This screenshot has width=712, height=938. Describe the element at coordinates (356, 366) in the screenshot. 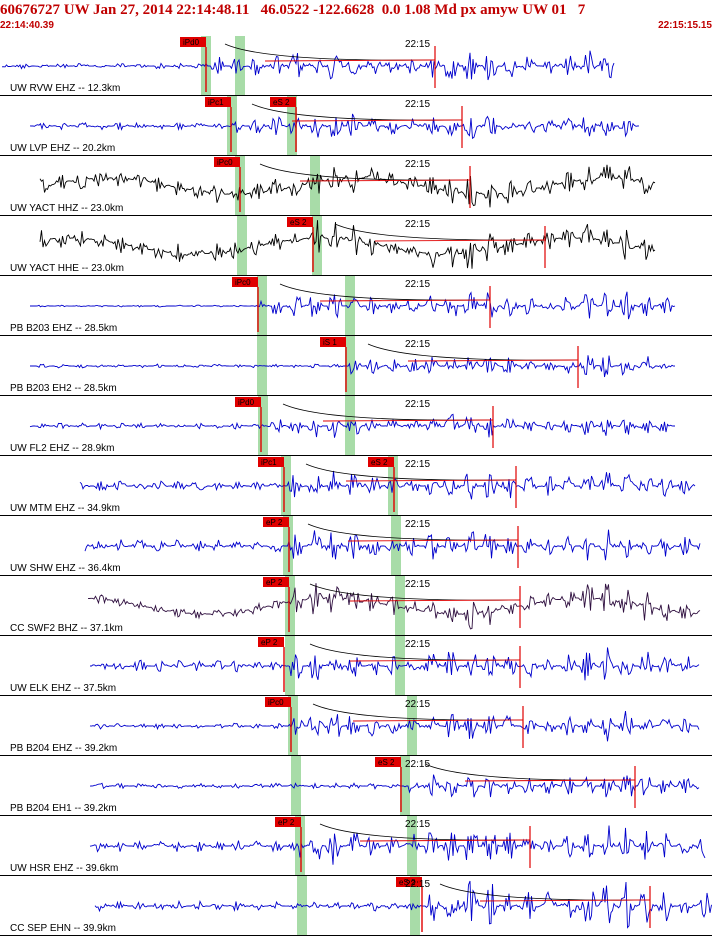

I see `trace-row: iS 1` at that location.